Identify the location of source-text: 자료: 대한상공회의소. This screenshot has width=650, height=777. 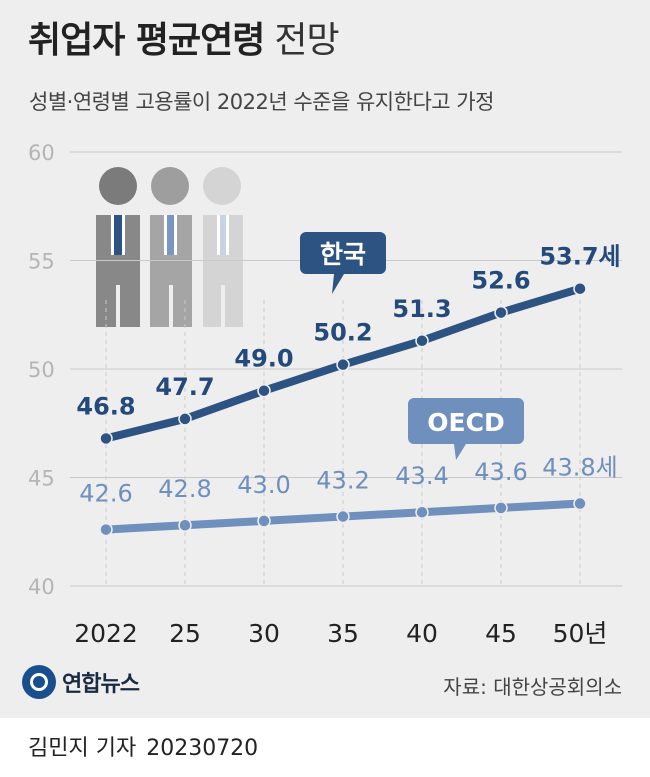
(532, 687).